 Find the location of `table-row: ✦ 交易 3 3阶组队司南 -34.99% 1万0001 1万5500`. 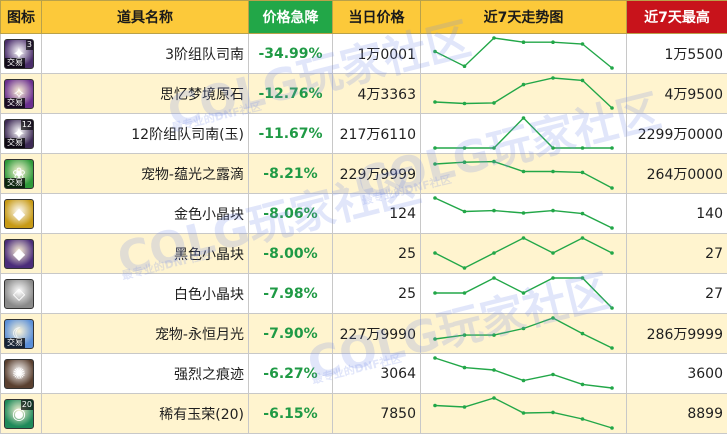

table-row: ✦ 交易 3 3阶组队司南 -34.99% 1万0001 1万5500 is located at coordinates (363, 53).